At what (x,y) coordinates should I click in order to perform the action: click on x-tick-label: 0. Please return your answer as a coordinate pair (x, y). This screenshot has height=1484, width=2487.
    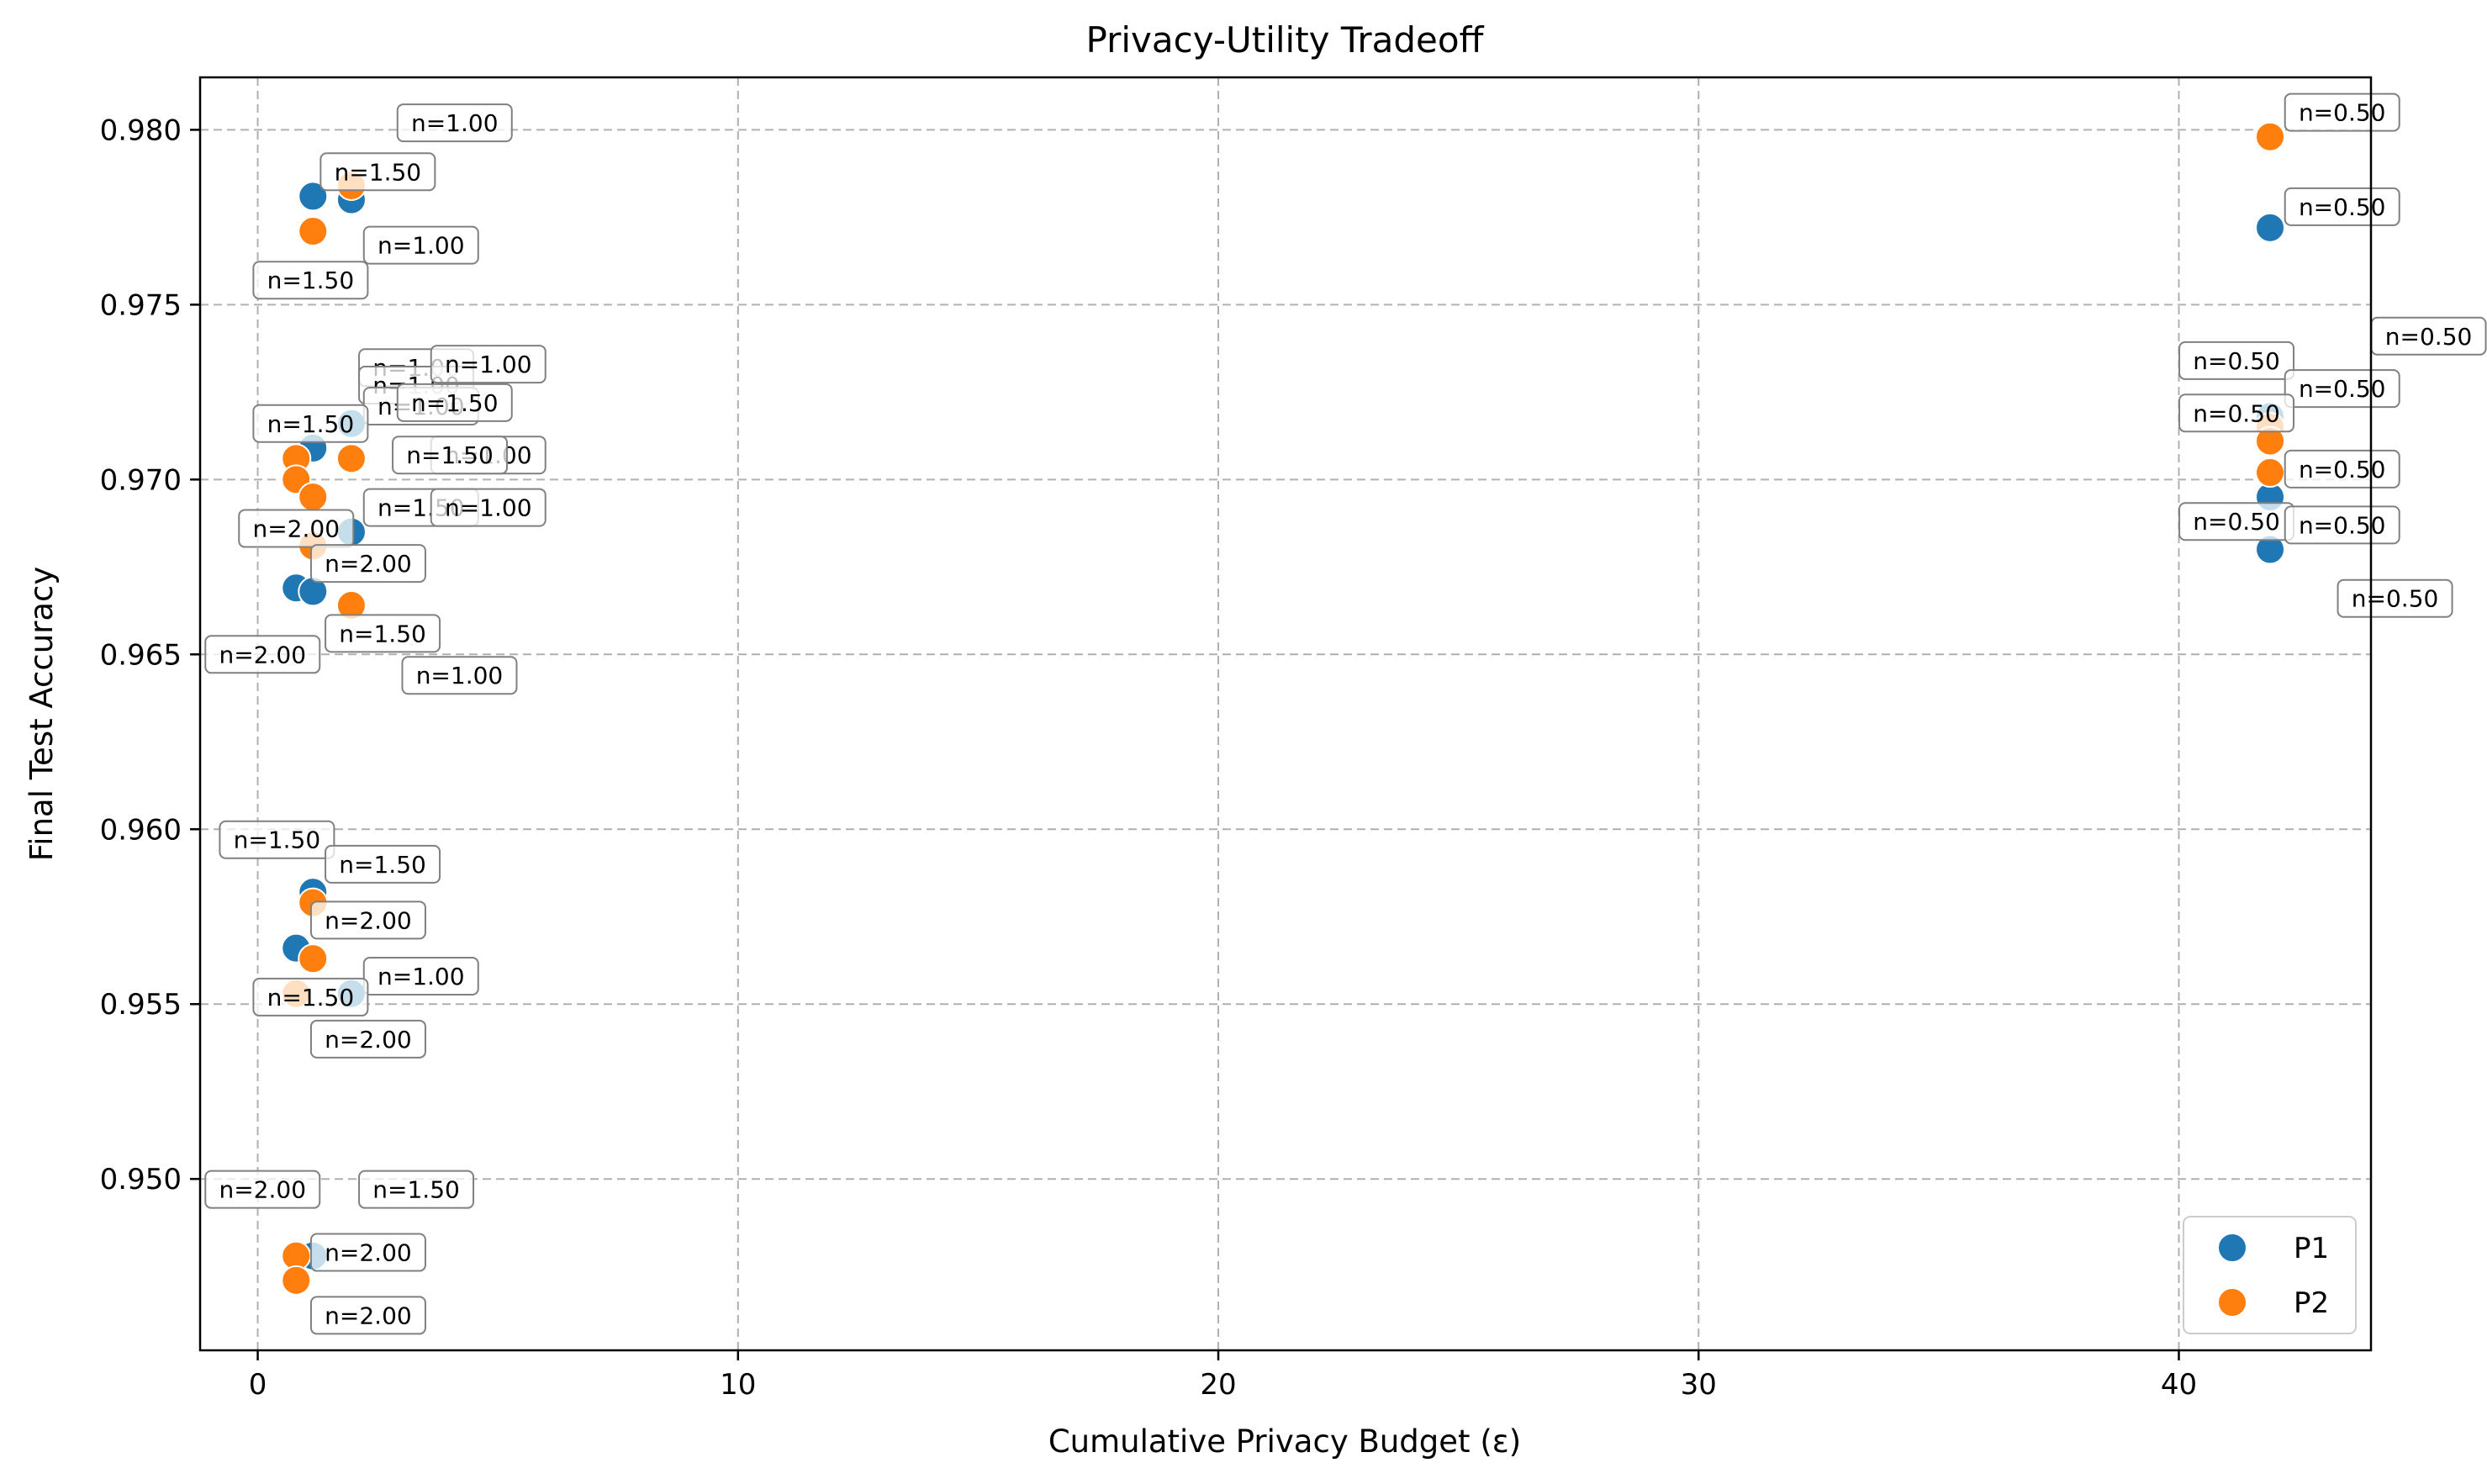
    Looking at the image, I should click on (258, 1385).